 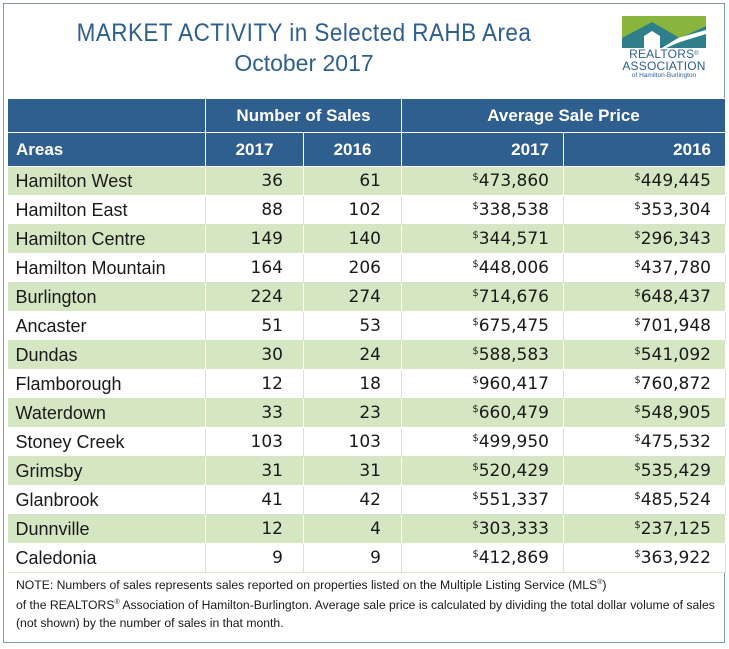 I want to click on sales-2016-cell: 4, so click(x=352, y=529).